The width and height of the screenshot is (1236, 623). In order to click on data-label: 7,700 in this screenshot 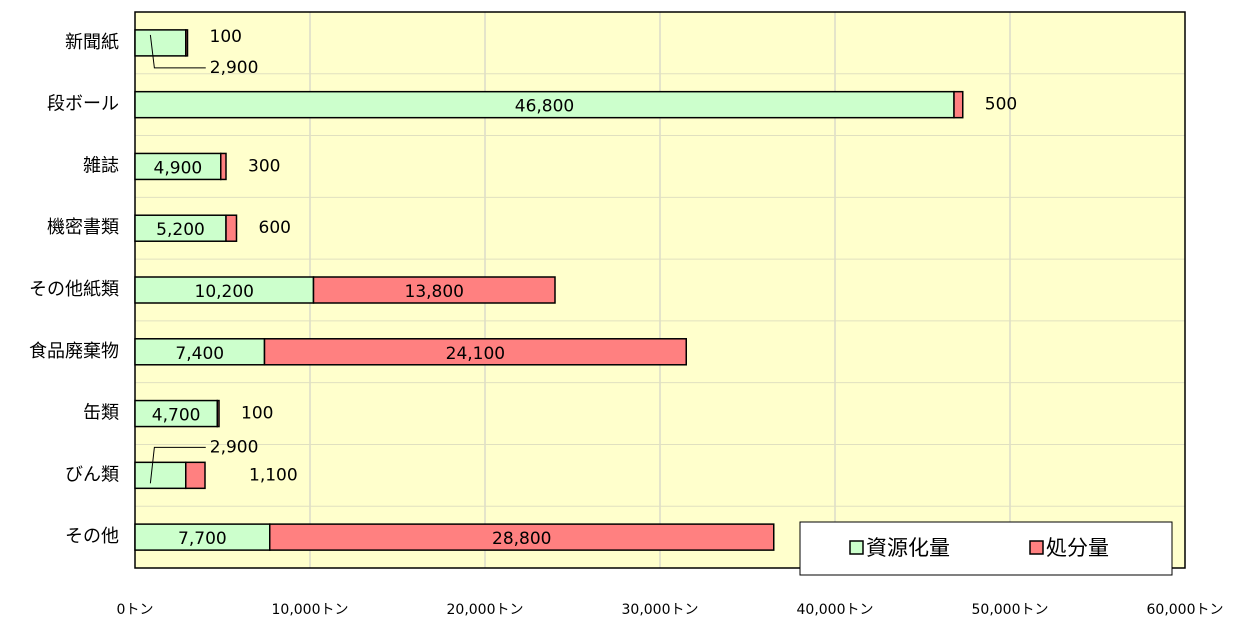, I will do `click(202, 539)`.